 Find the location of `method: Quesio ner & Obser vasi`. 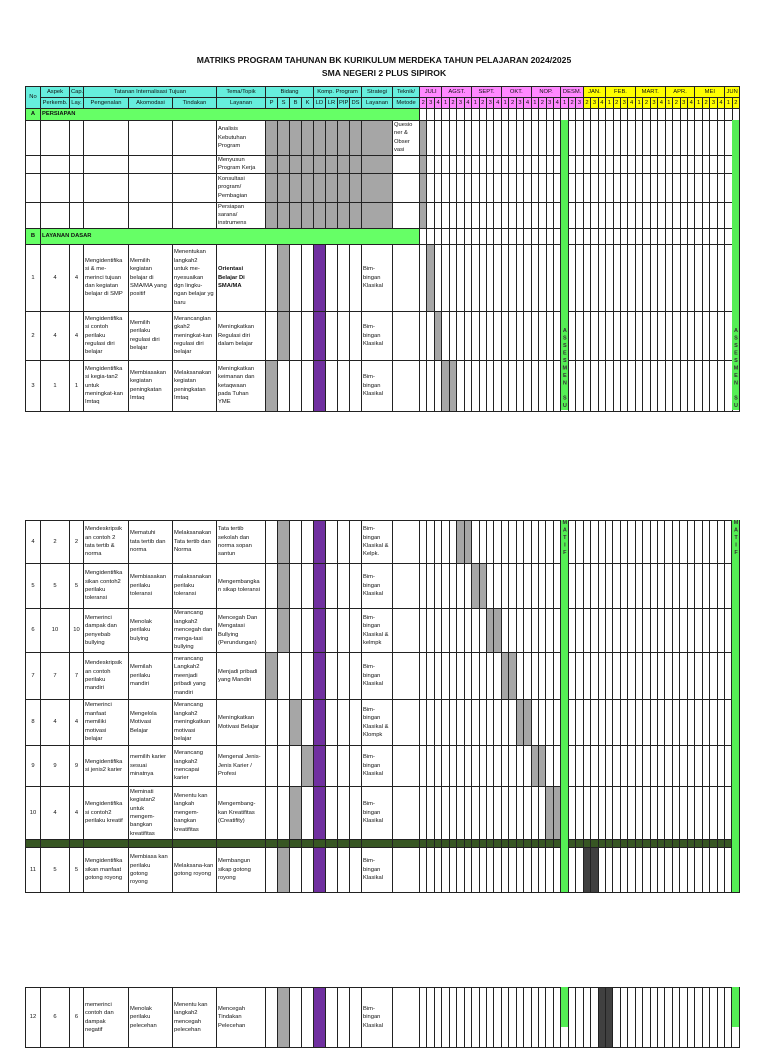

method: Quesio ner & Obser vasi is located at coordinates (406, 138).